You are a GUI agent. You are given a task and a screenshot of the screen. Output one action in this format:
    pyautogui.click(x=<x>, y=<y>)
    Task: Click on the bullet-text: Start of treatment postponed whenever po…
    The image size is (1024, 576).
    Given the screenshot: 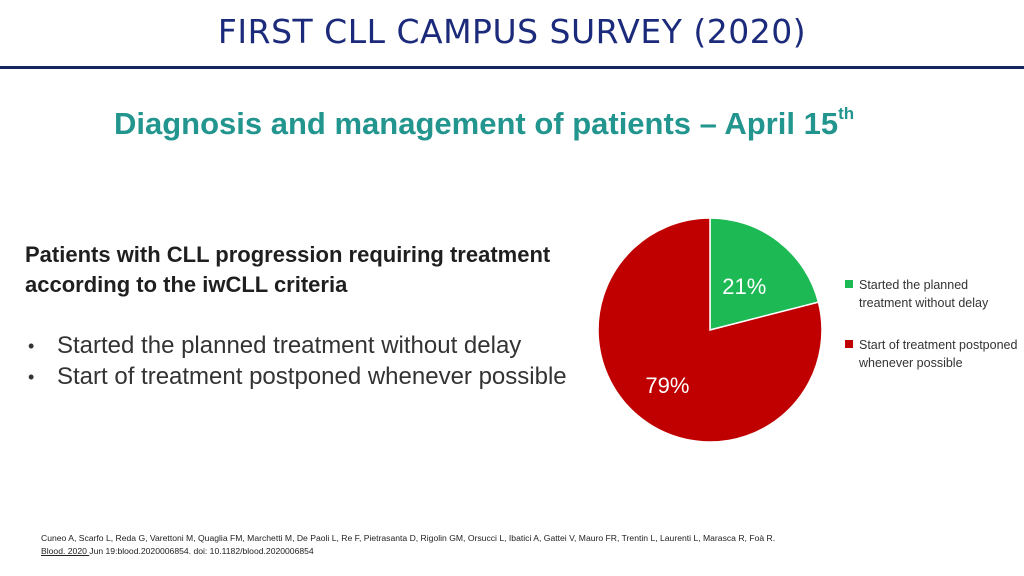 What is the action you would take?
    pyautogui.click(x=312, y=376)
    